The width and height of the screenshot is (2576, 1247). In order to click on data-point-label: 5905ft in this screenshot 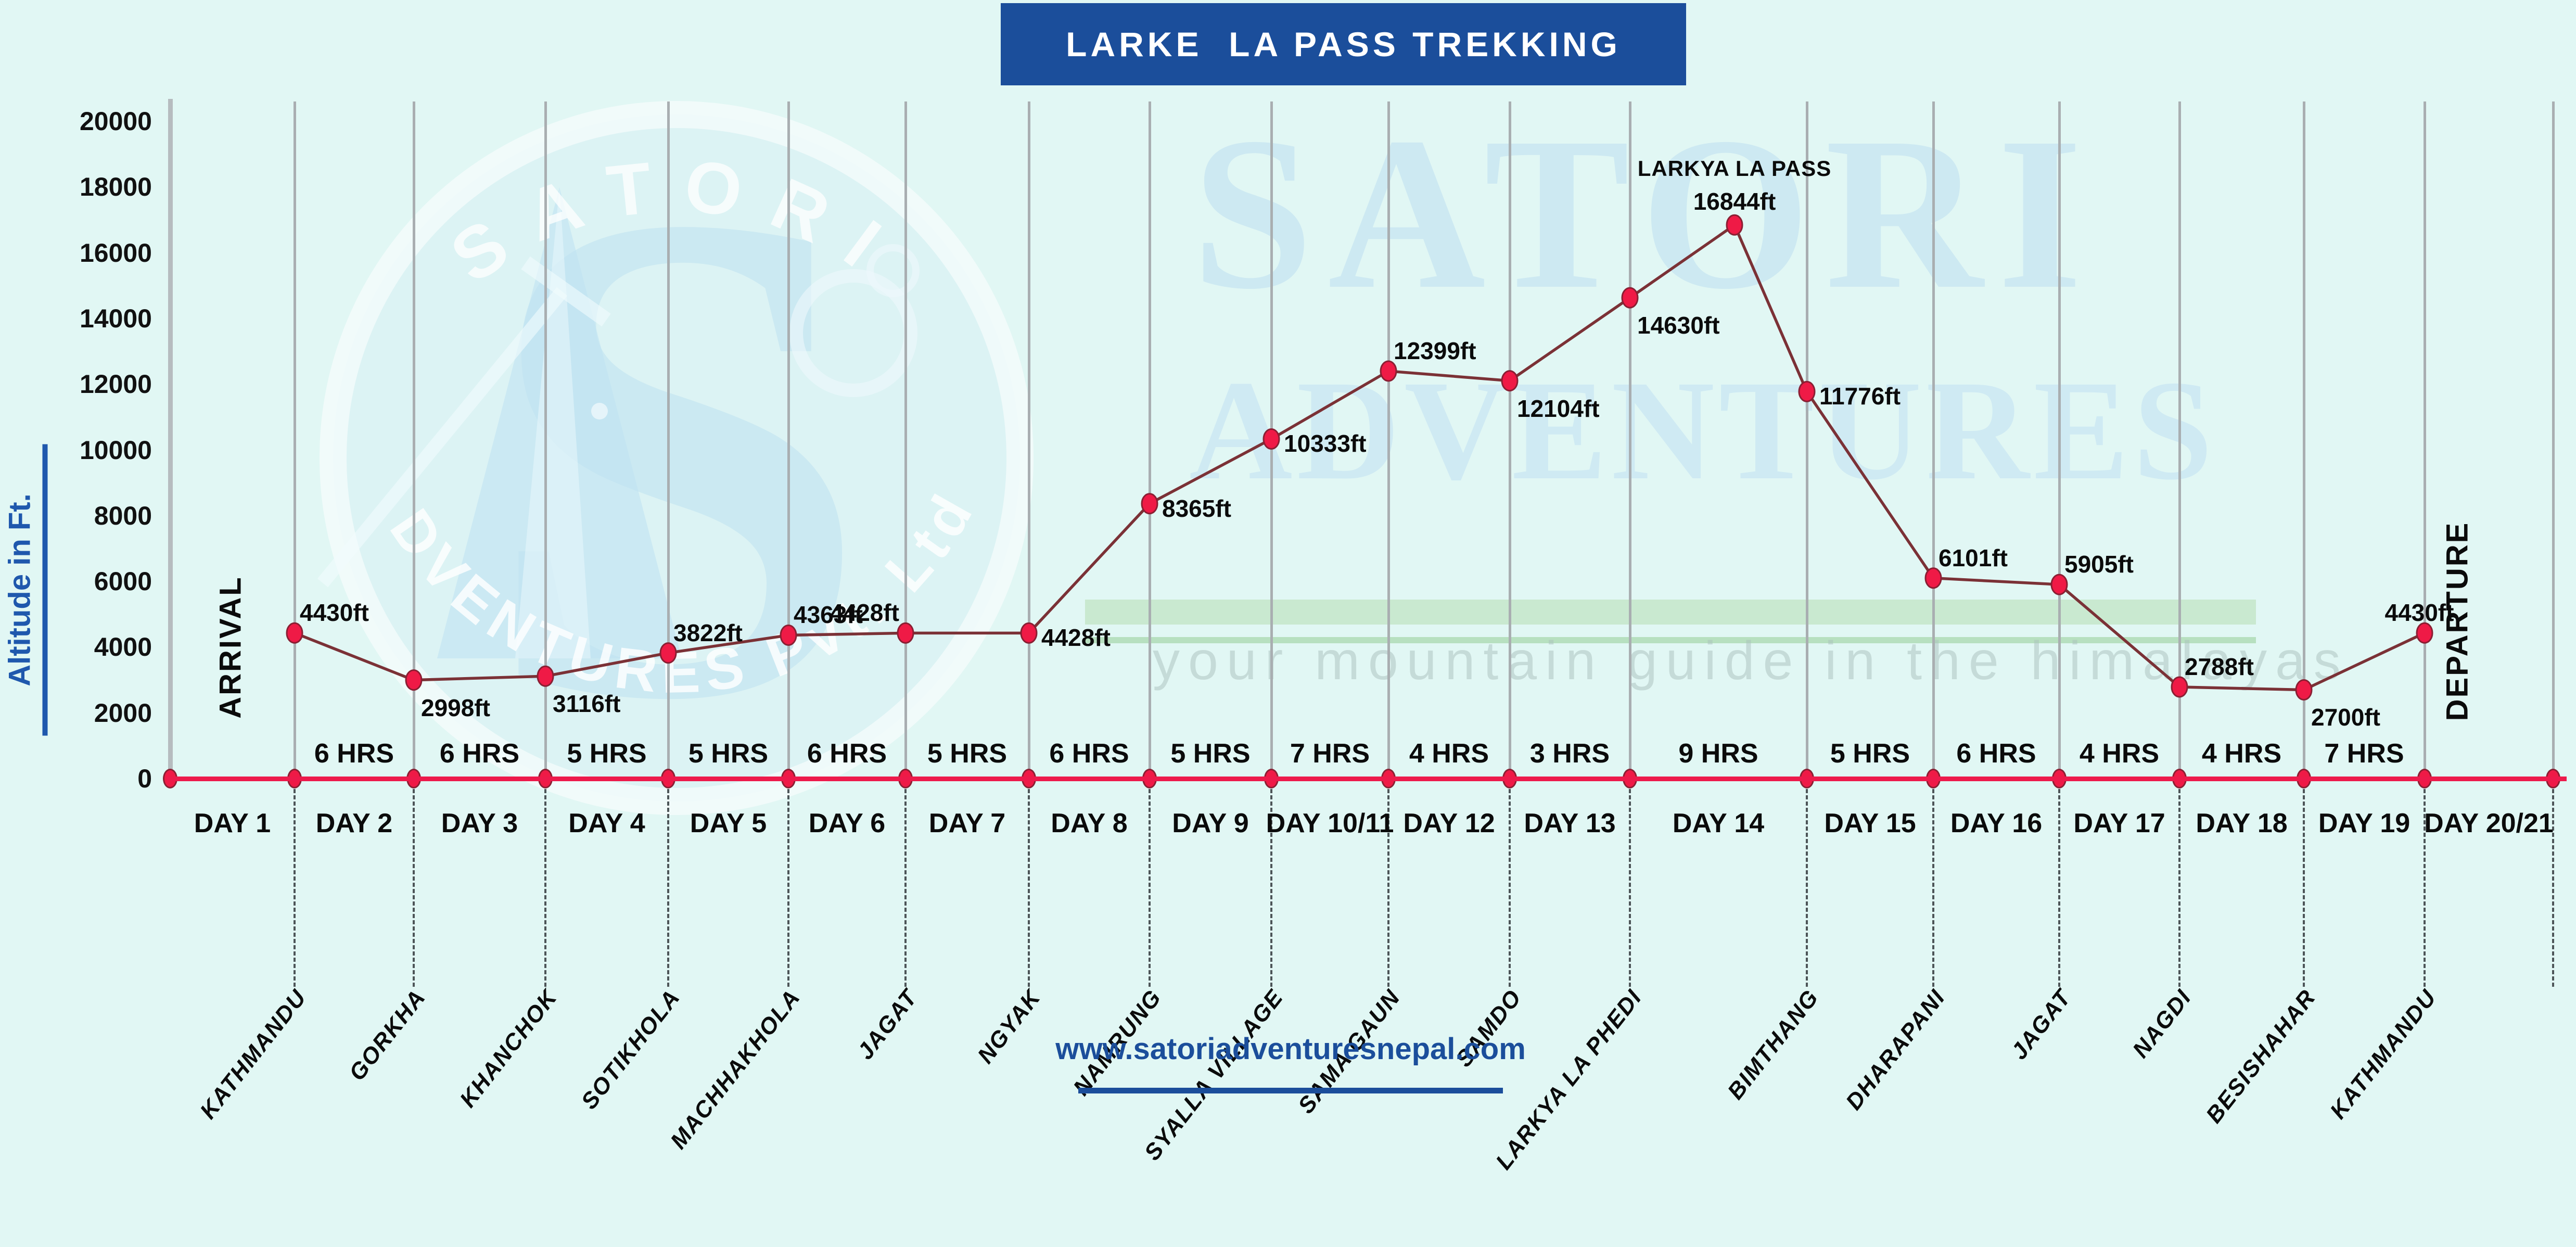, I will do `click(2099, 564)`.